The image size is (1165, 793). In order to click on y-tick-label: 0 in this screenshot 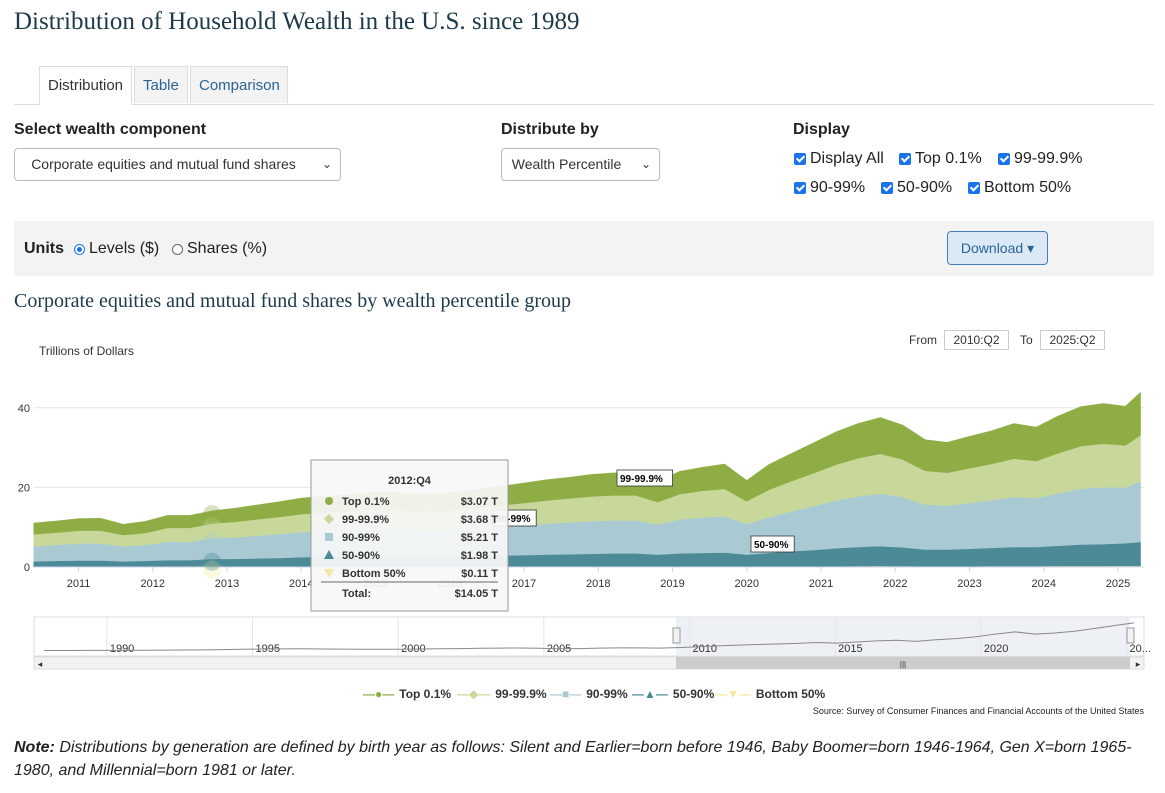, I will do `click(27, 568)`.